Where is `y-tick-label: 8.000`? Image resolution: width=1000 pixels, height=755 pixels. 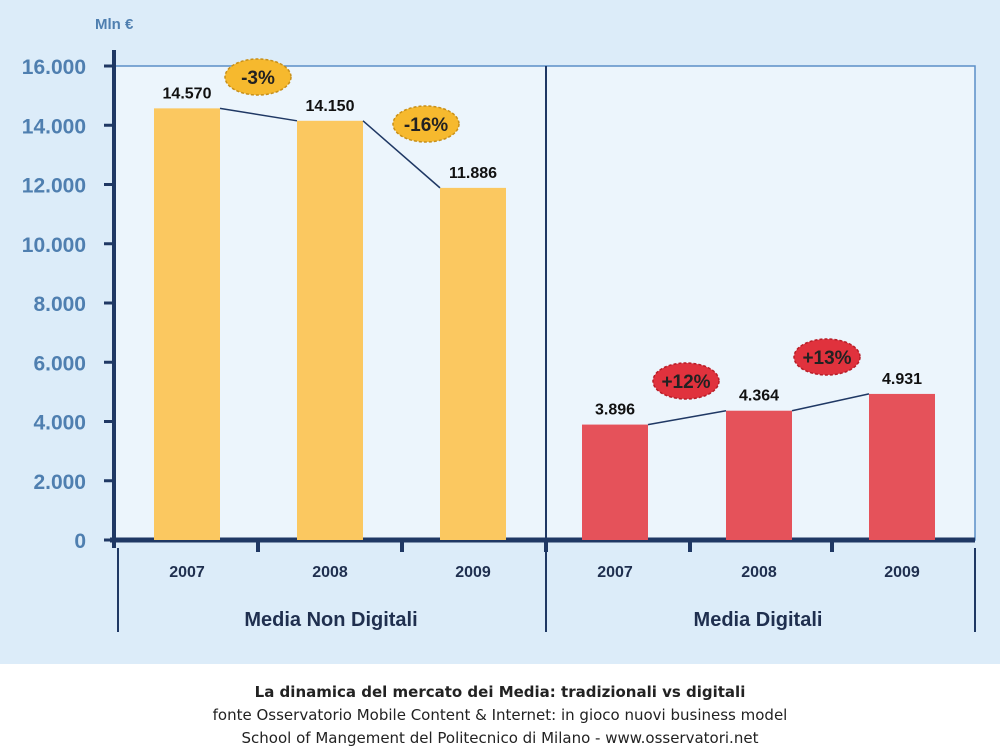 y-tick-label: 8.000 is located at coordinates (59, 304).